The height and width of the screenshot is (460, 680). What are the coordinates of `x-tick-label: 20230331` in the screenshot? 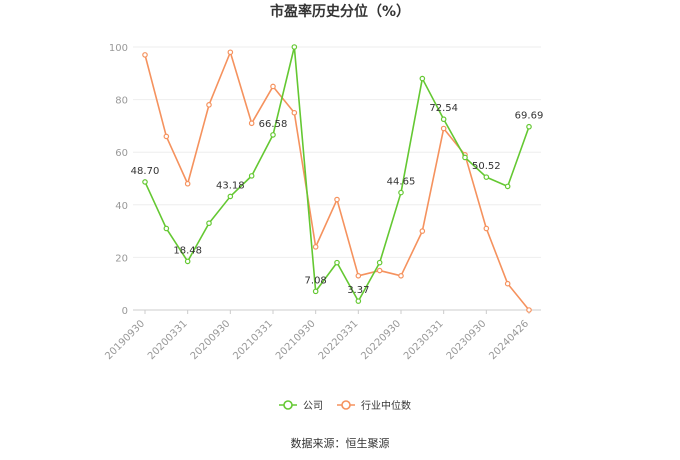 It's located at (424, 340).